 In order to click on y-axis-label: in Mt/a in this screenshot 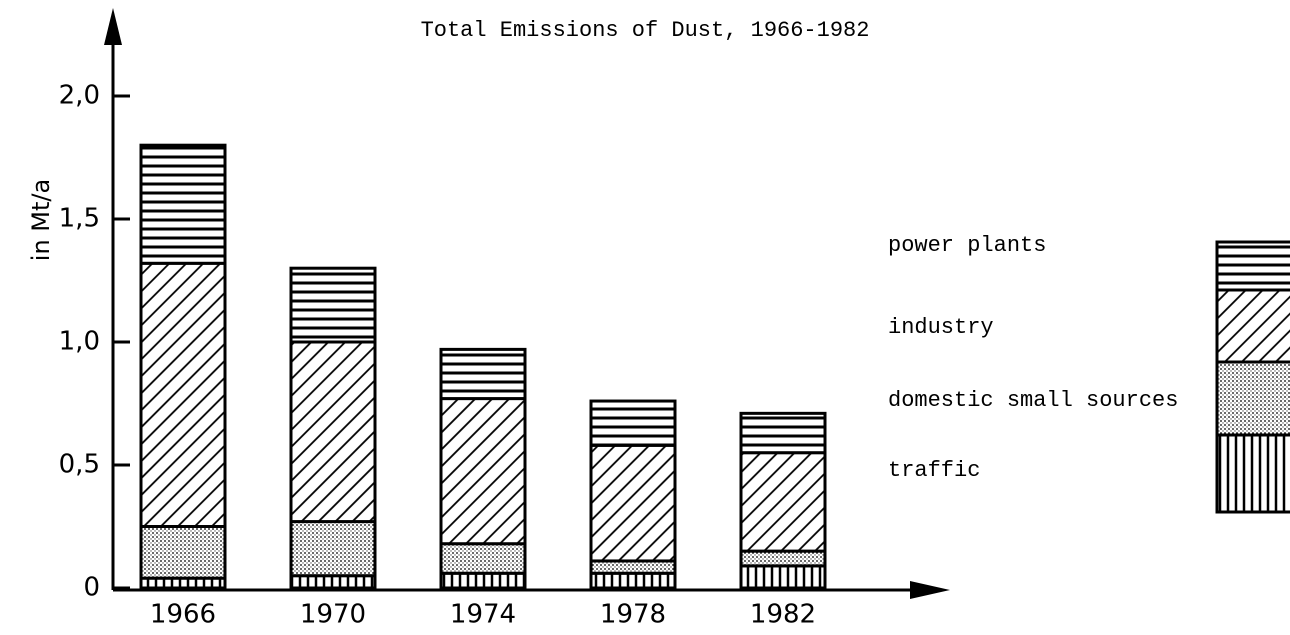, I will do `click(41, 220)`.